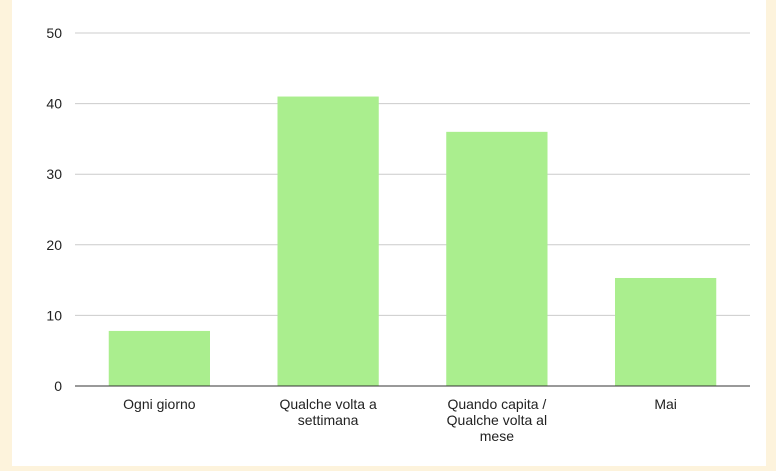  What do you see at coordinates (54, 245) in the screenshot?
I see `y-tick-label: 20` at bounding box center [54, 245].